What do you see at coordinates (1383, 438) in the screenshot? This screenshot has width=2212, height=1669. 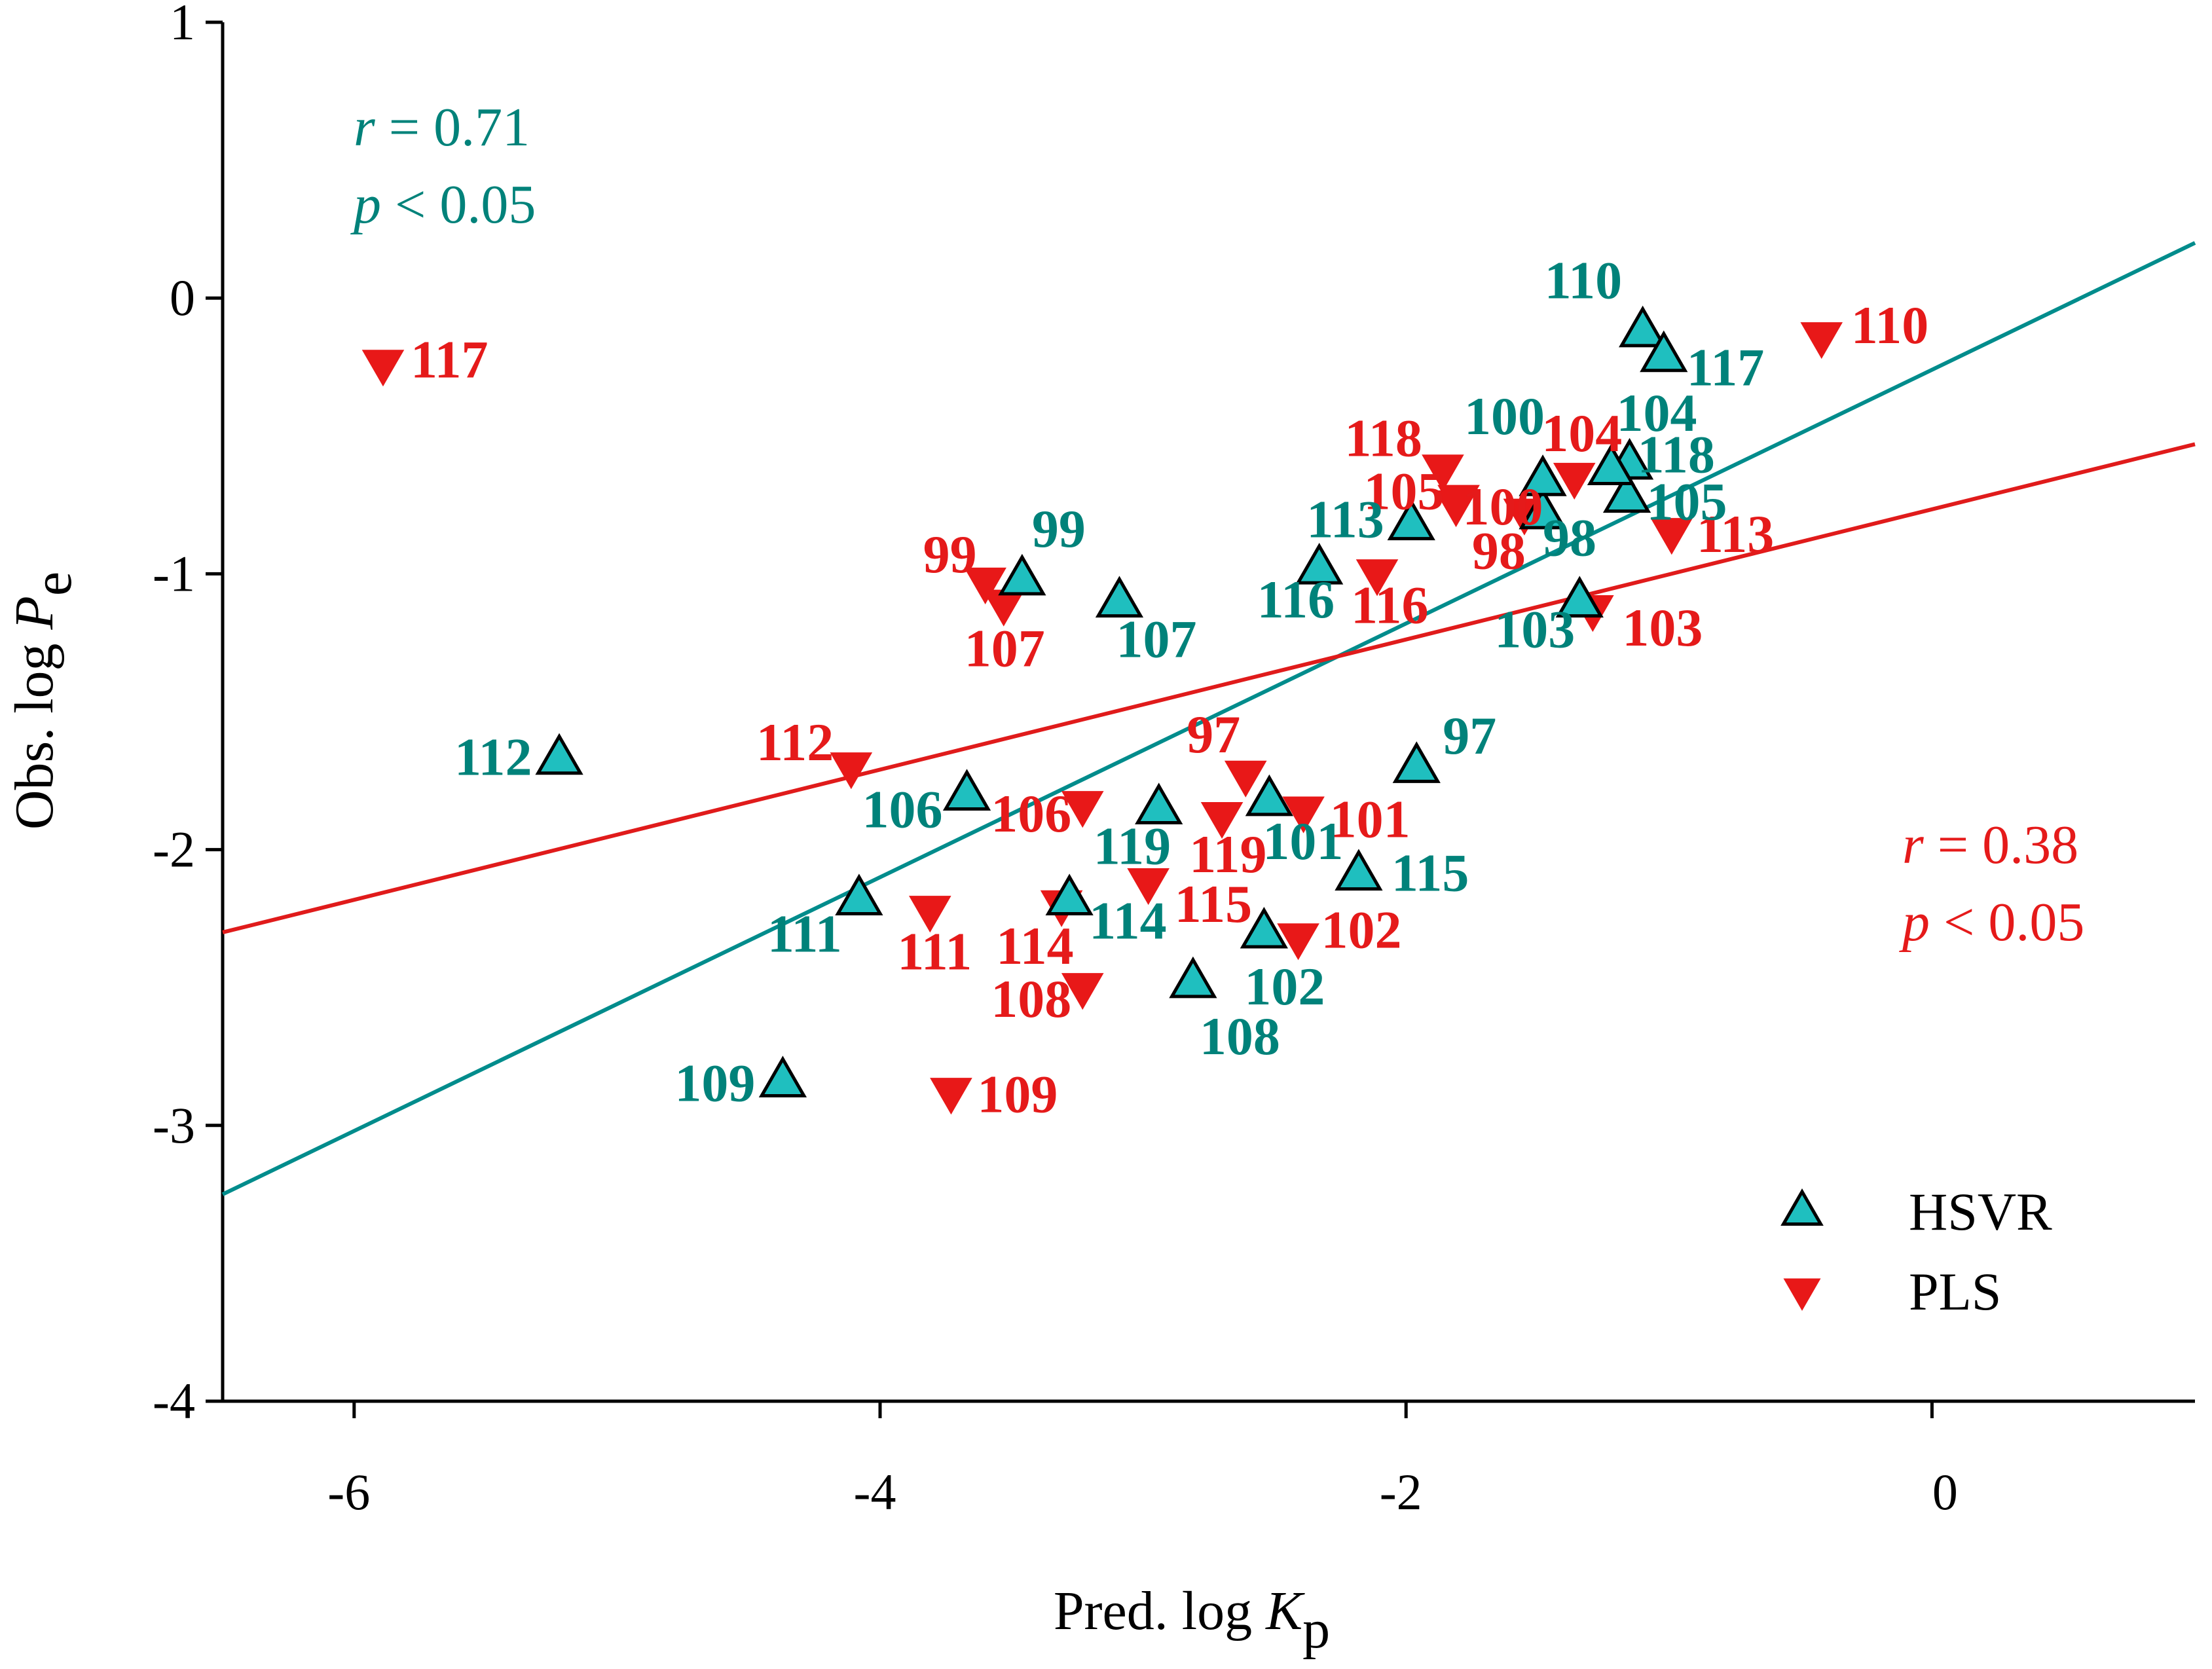 I see `pls-point-label-118: 118` at bounding box center [1383, 438].